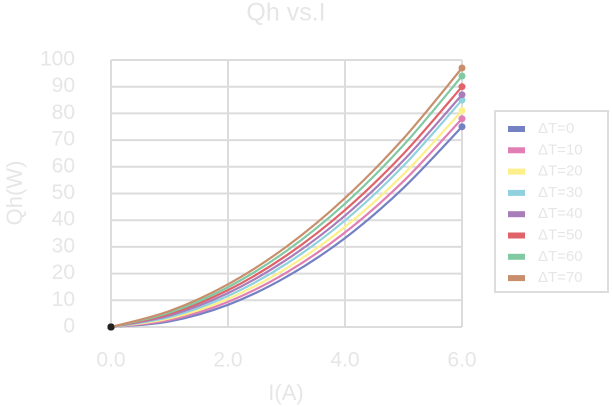 The width and height of the screenshot is (612, 407). What do you see at coordinates (110, 360) in the screenshot?
I see `x-tick-label: 0.0` at bounding box center [110, 360].